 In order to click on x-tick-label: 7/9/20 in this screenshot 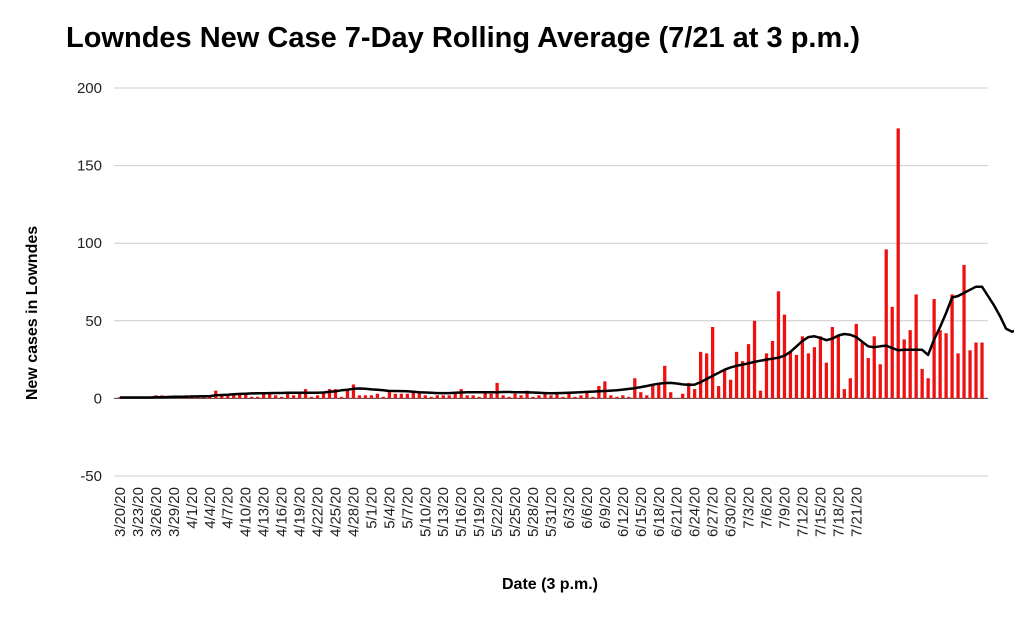, I will do `click(784, 508)`.